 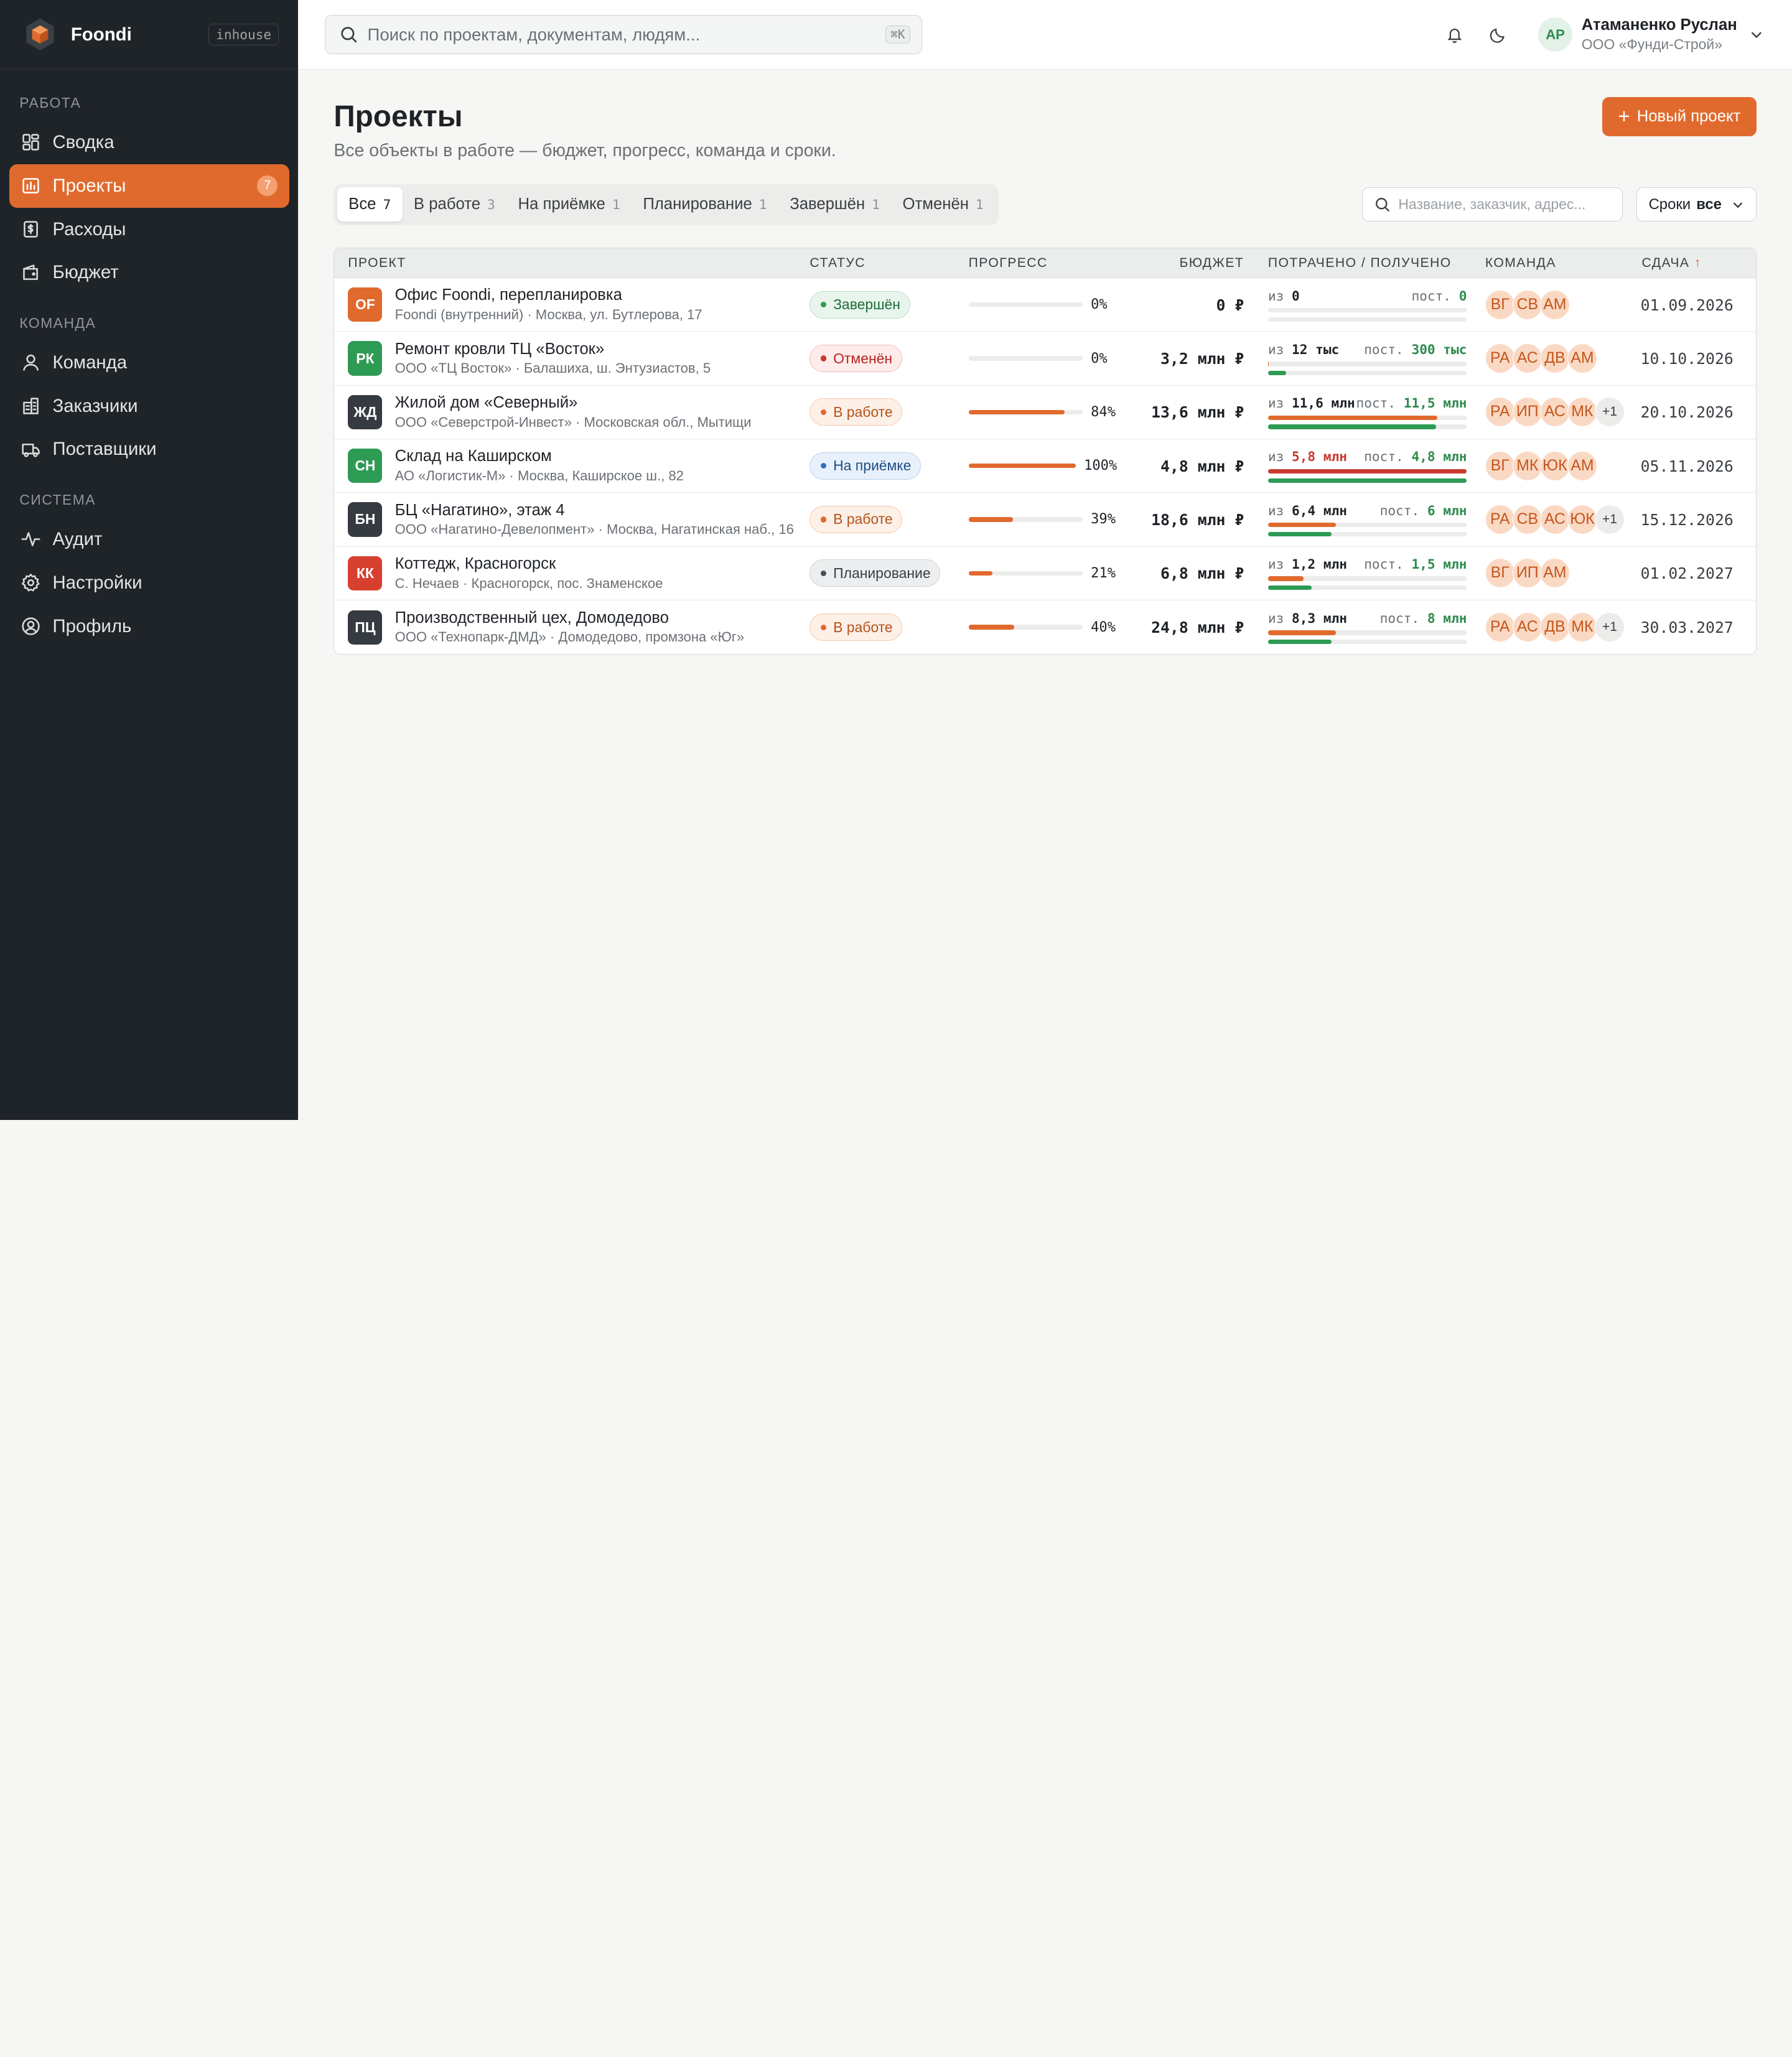 I want to click on count-badge: 7, so click(x=267, y=186).